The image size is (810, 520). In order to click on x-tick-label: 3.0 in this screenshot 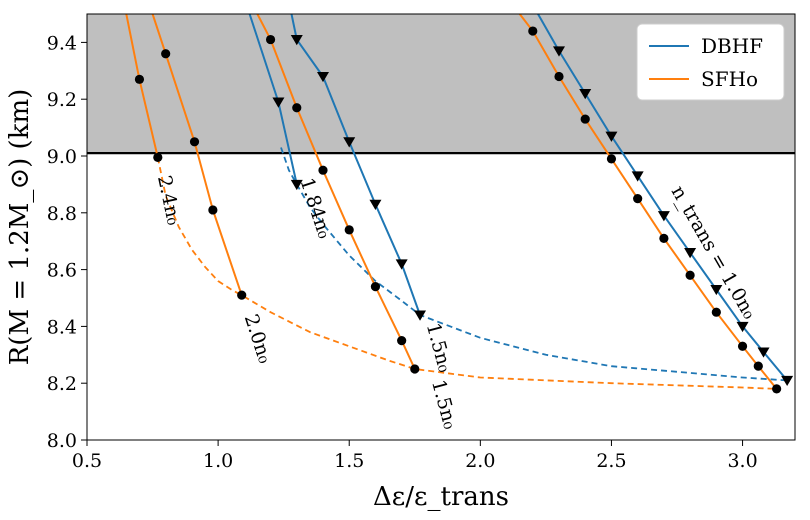, I will do `click(742, 461)`.